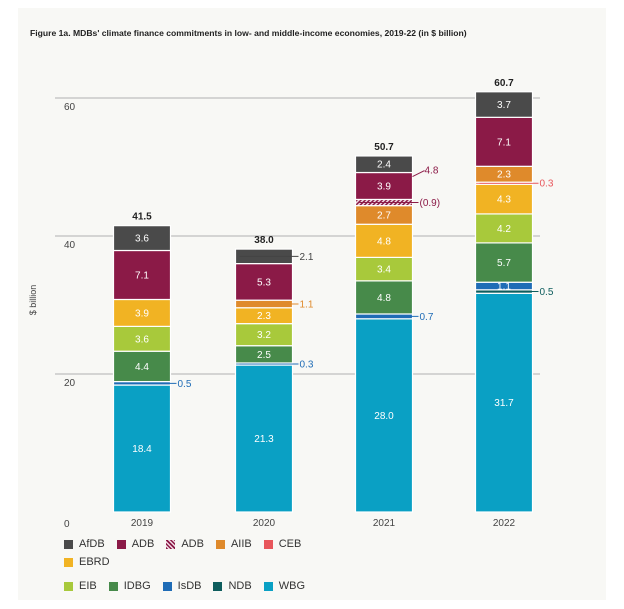 The width and height of the screenshot is (624, 609). Describe the element at coordinates (142, 449) in the screenshot. I see `data-label: 18.4` at that location.